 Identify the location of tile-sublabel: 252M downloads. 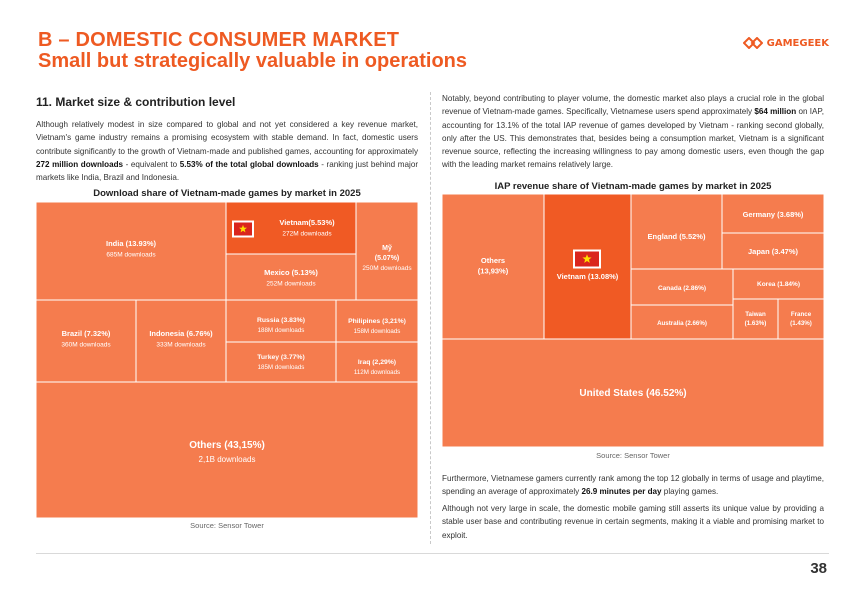
(291, 284).